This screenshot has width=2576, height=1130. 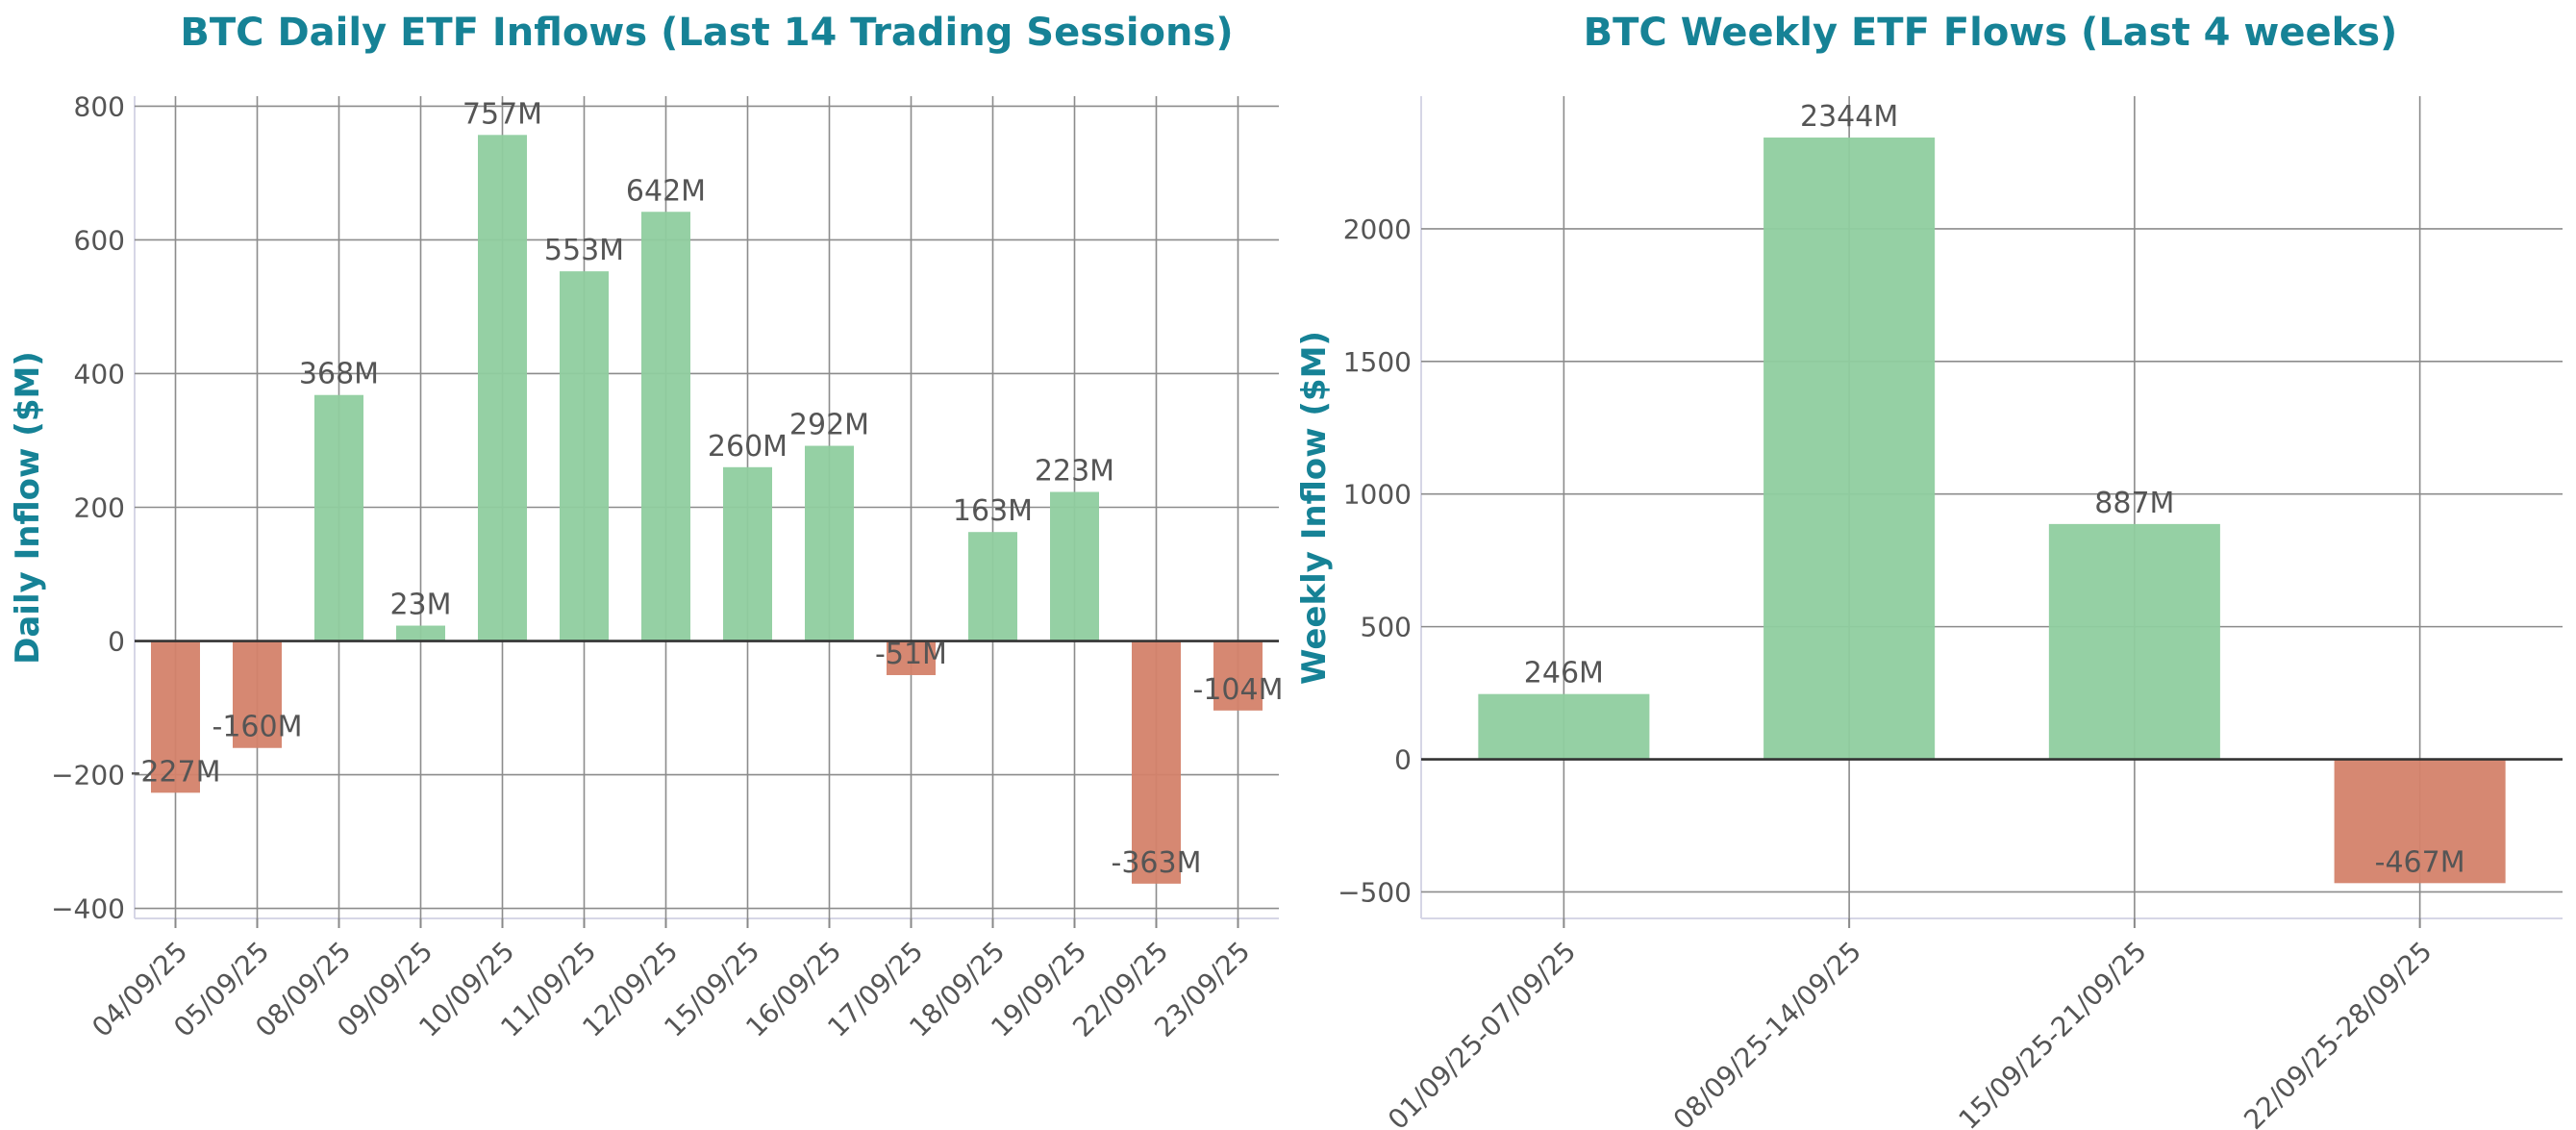 I want to click on daily-y-tick-label: 800, so click(x=99, y=106).